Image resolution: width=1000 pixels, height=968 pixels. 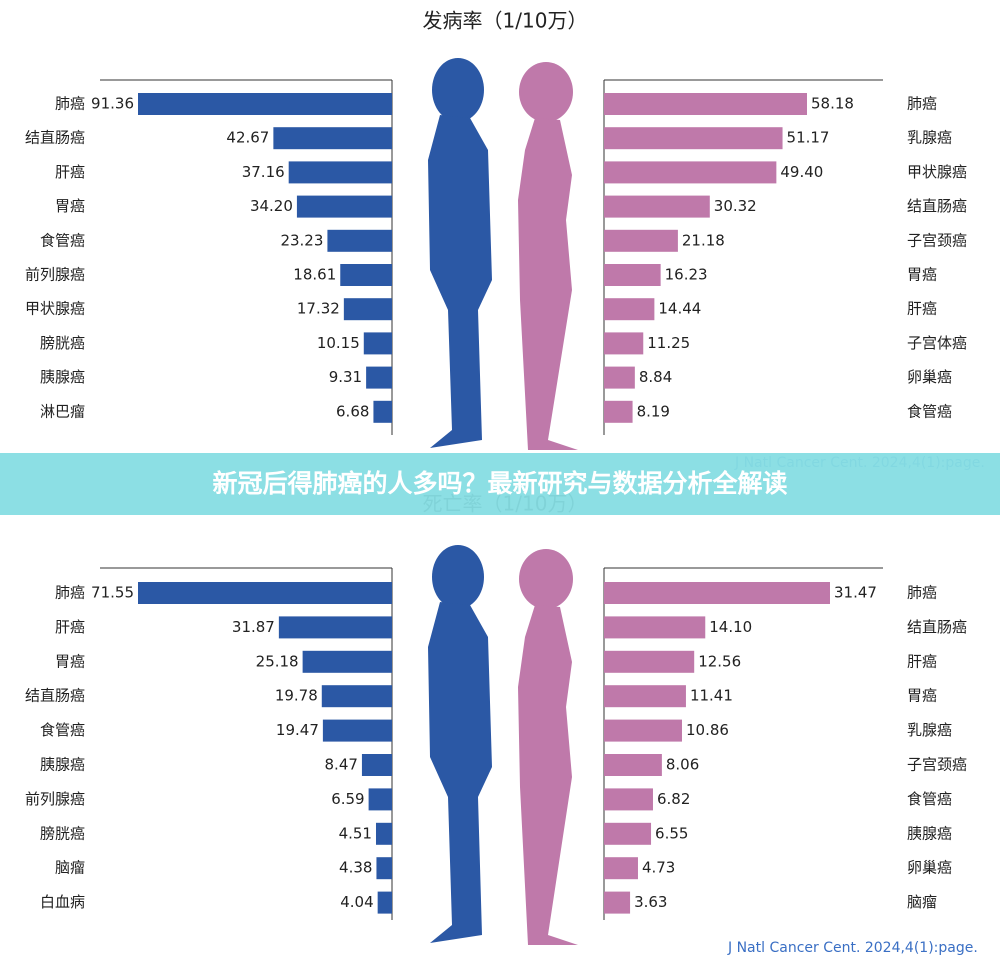 What do you see at coordinates (296, 696) in the screenshot?
I see `value-label: 19.78` at bounding box center [296, 696].